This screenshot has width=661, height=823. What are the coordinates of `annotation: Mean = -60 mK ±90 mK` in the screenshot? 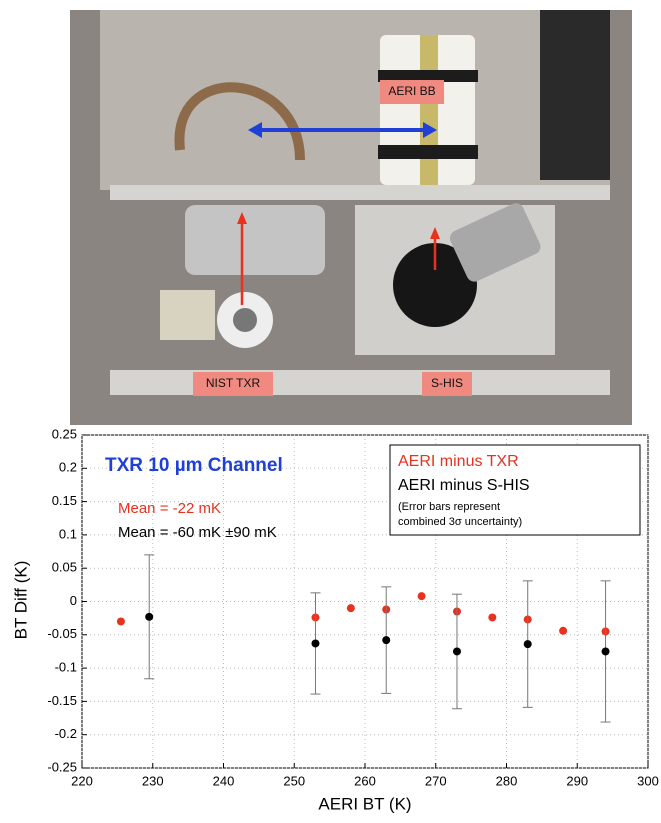 It's located at (197, 532).